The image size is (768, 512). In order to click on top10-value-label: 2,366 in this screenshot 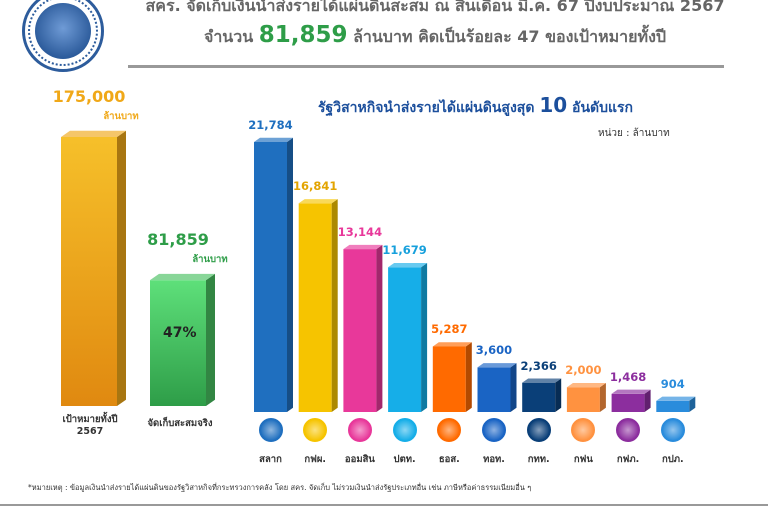, I will do `click(538, 365)`.